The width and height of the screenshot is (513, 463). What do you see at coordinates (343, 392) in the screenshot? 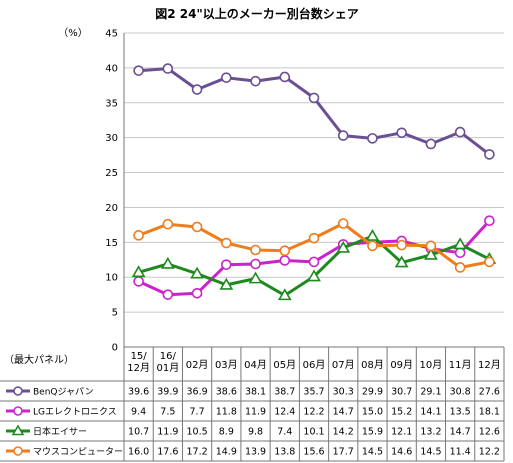
I see `table-cell-value: 30.3` at bounding box center [343, 392].